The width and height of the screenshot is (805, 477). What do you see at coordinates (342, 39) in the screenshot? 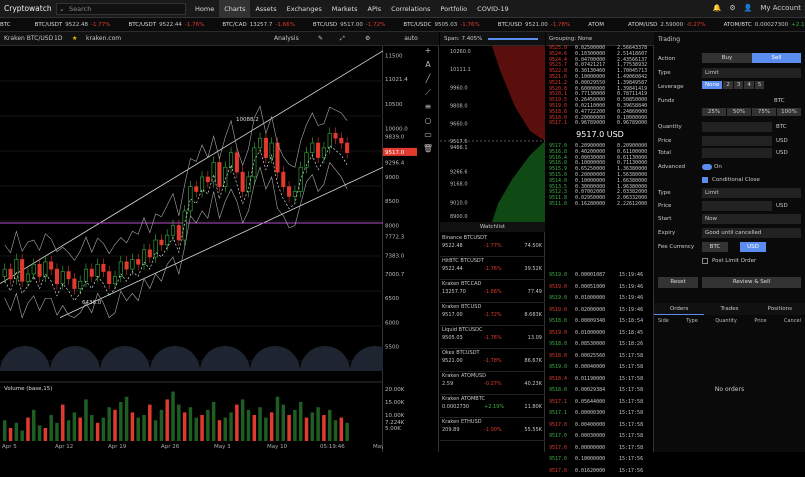
I see `fullscreen-icon: ⤢` at bounding box center [342, 39].